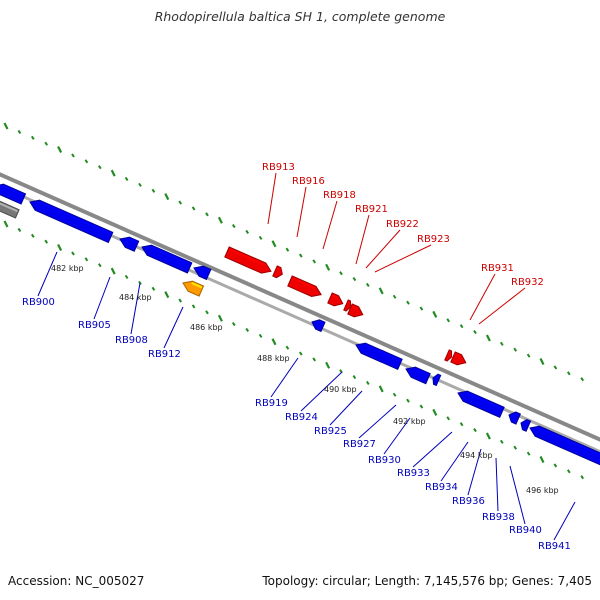  I want to click on reverse-gene-label: RB938, so click(498, 517).